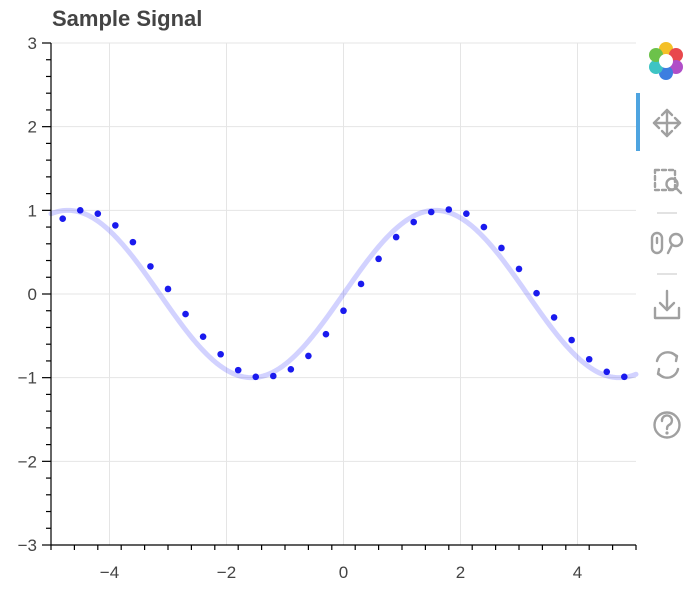 The height and width of the screenshot is (604, 700). Describe the element at coordinates (127, 18) in the screenshot. I see `chart-title: Sample Signal` at that location.